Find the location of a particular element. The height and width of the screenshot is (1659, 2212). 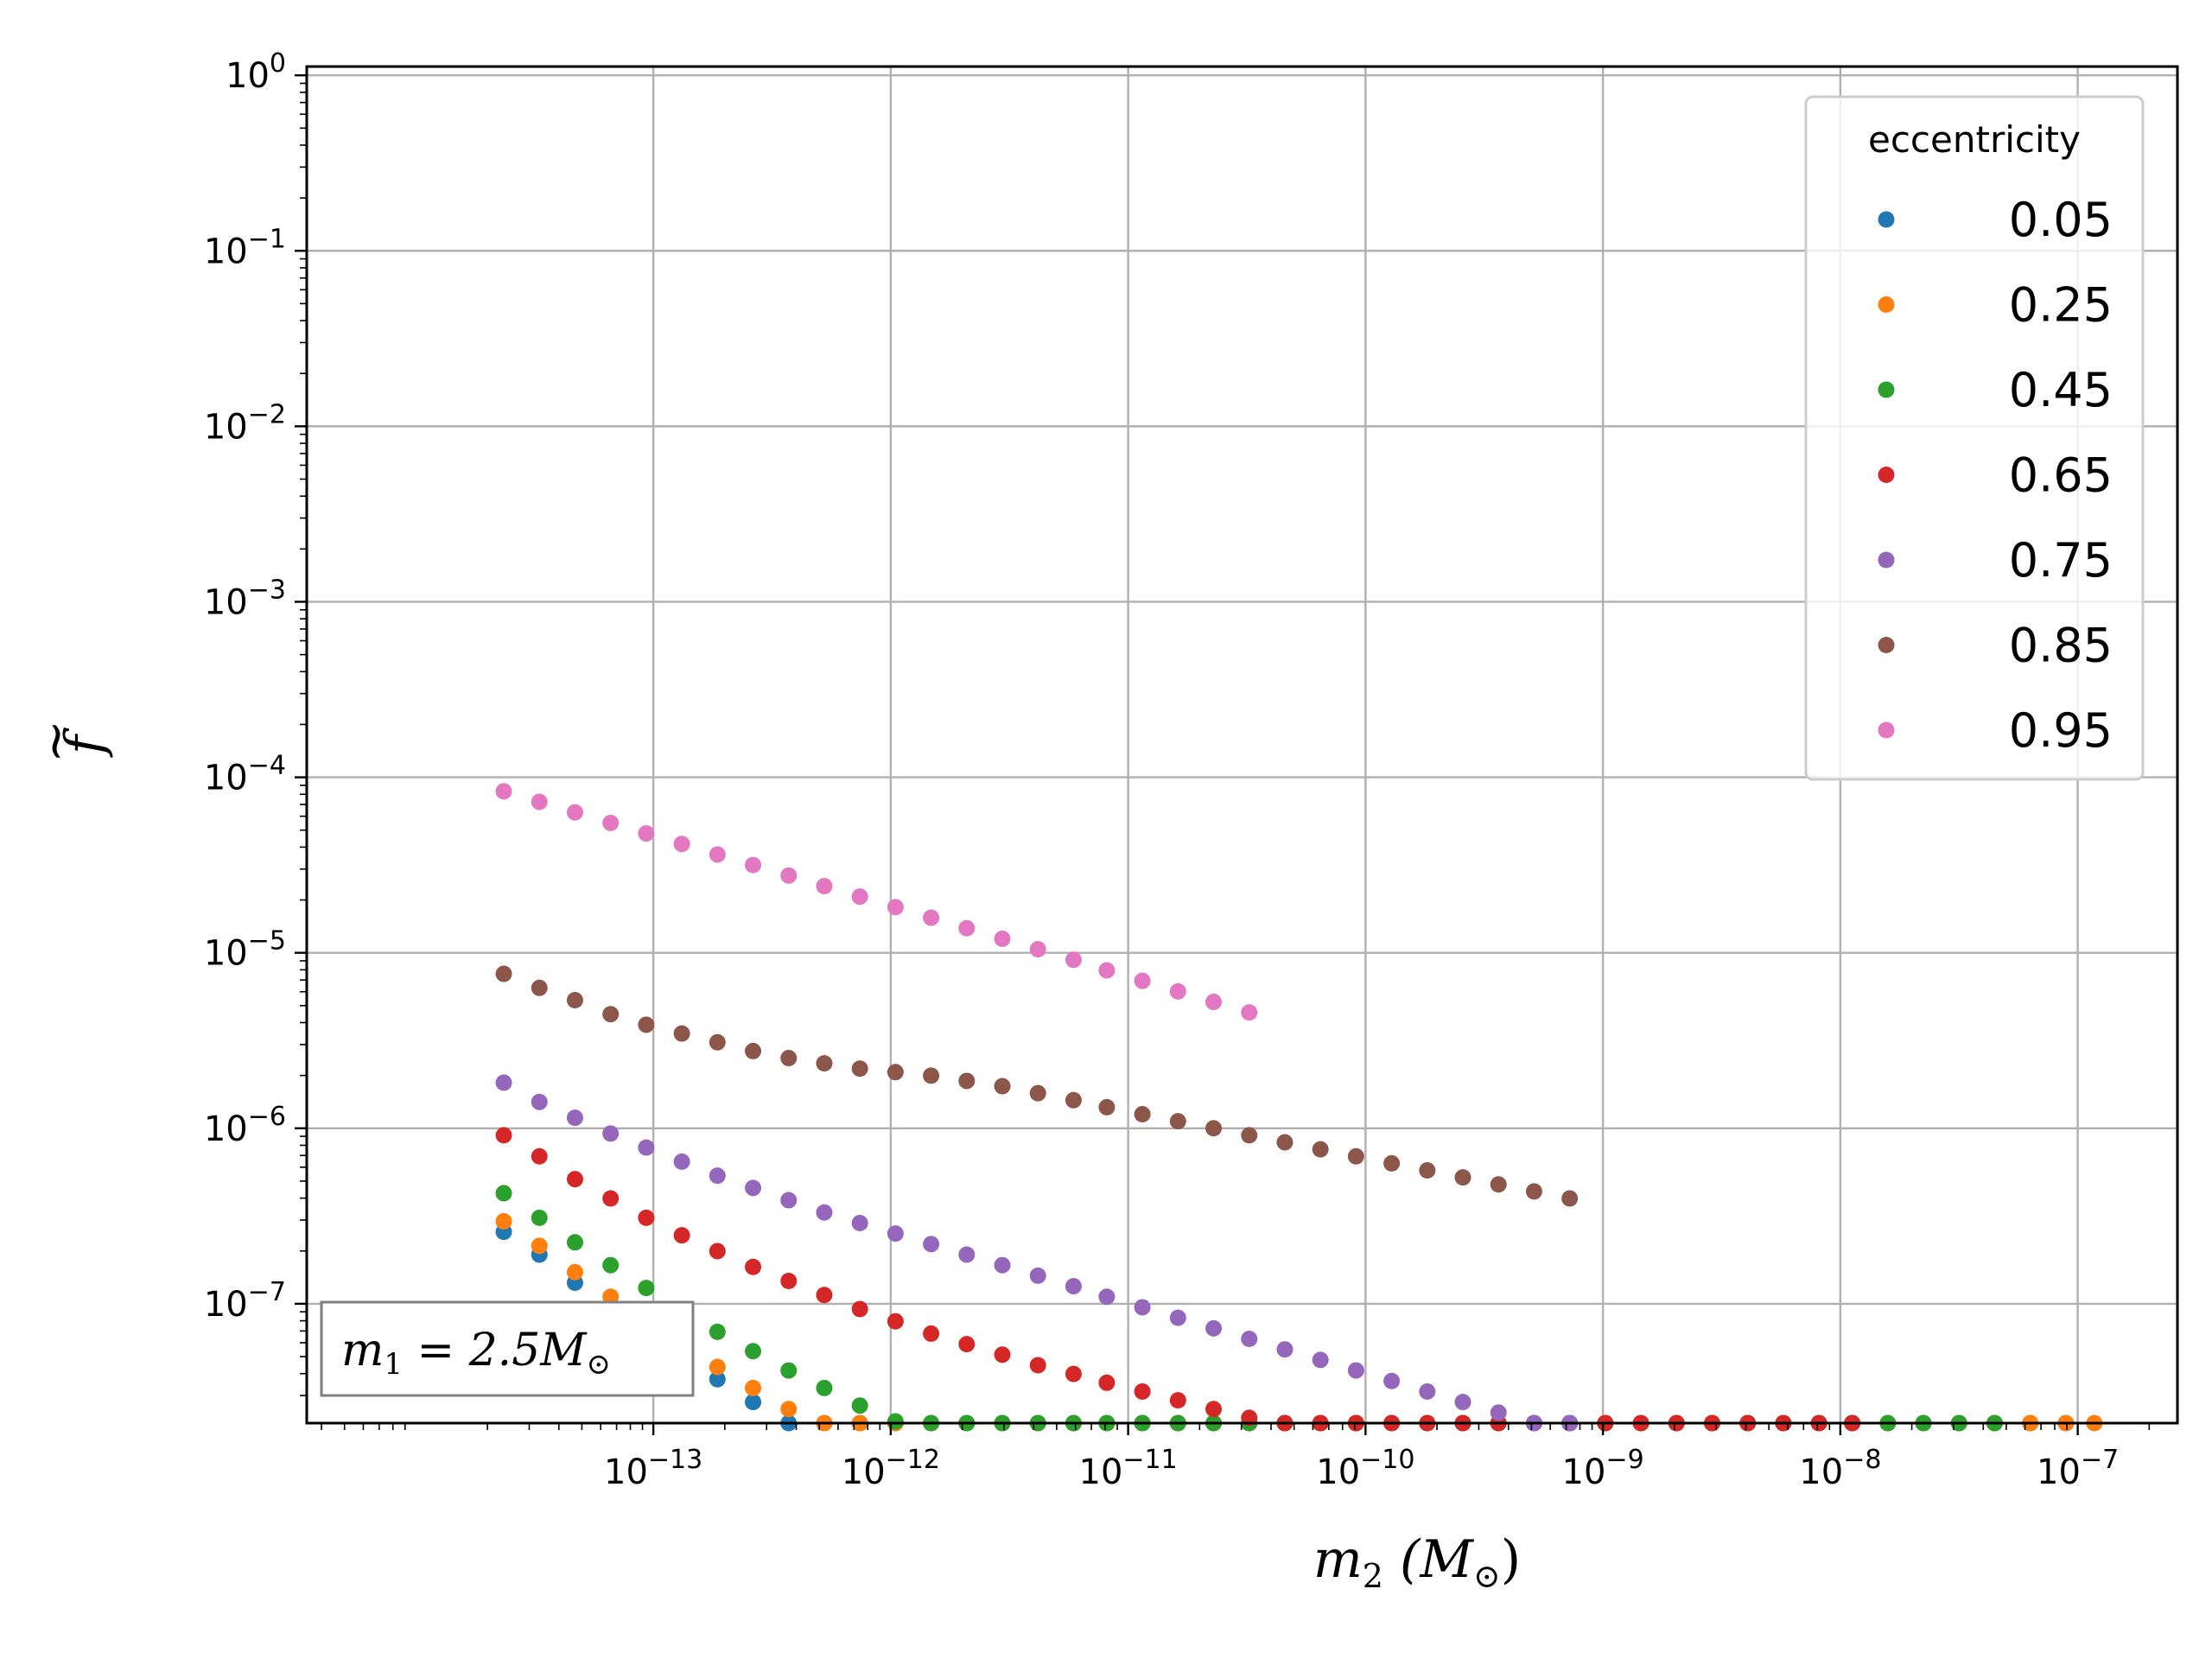

y-axis-label-accent: ~ is located at coordinates (55, 741).